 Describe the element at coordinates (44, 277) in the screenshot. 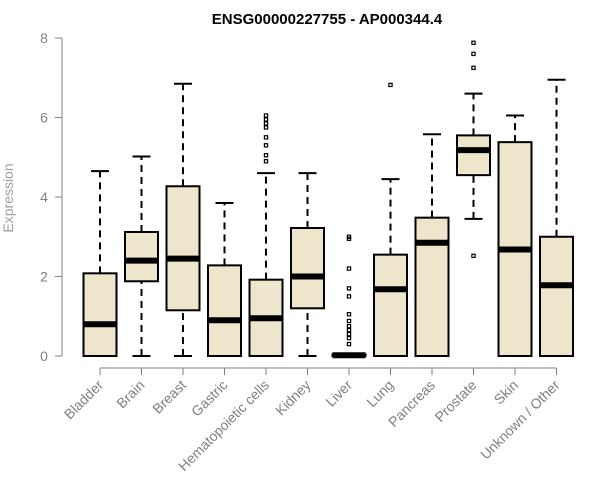

I see `y-tick-label: 2` at that location.